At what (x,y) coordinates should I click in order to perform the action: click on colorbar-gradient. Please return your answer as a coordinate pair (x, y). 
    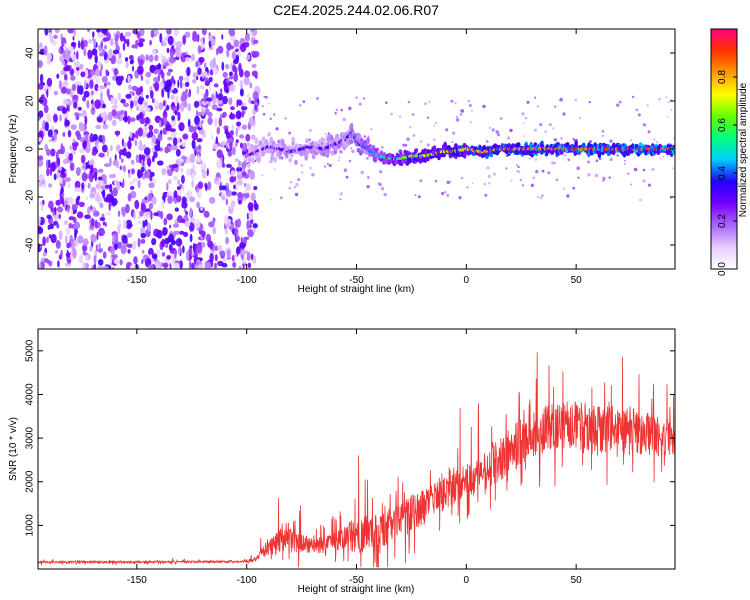
    Looking at the image, I should click on (724, 149).